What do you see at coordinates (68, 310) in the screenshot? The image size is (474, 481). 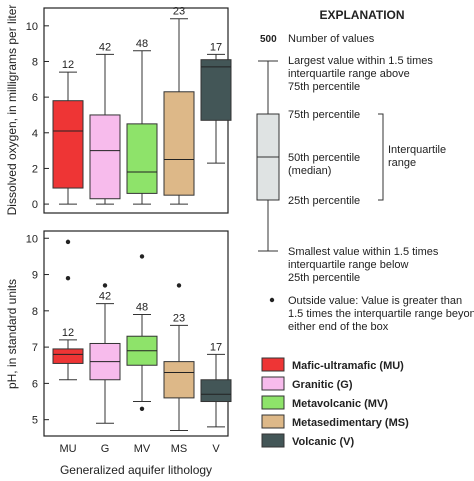 I see `ph-box-mu: 12` at bounding box center [68, 310].